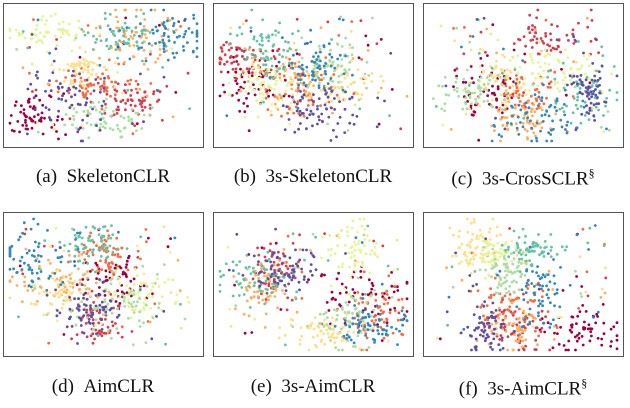 The width and height of the screenshot is (630, 408). What do you see at coordinates (104, 177) in the screenshot?
I see `panel-caption: (a) SkeletonCLR` at bounding box center [104, 177].